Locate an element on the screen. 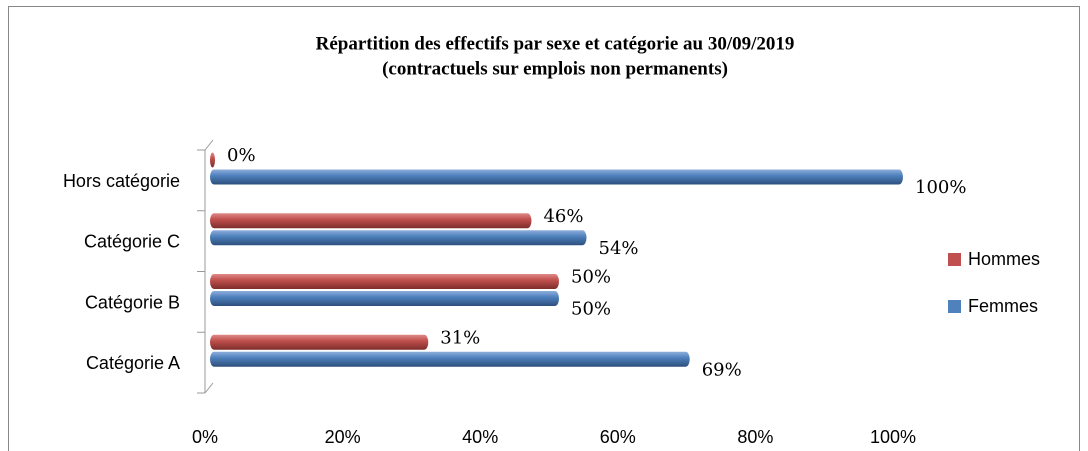 This screenshot has width=1088, height=451. x-tick-label: 100% is located at coordinates (893, 437).